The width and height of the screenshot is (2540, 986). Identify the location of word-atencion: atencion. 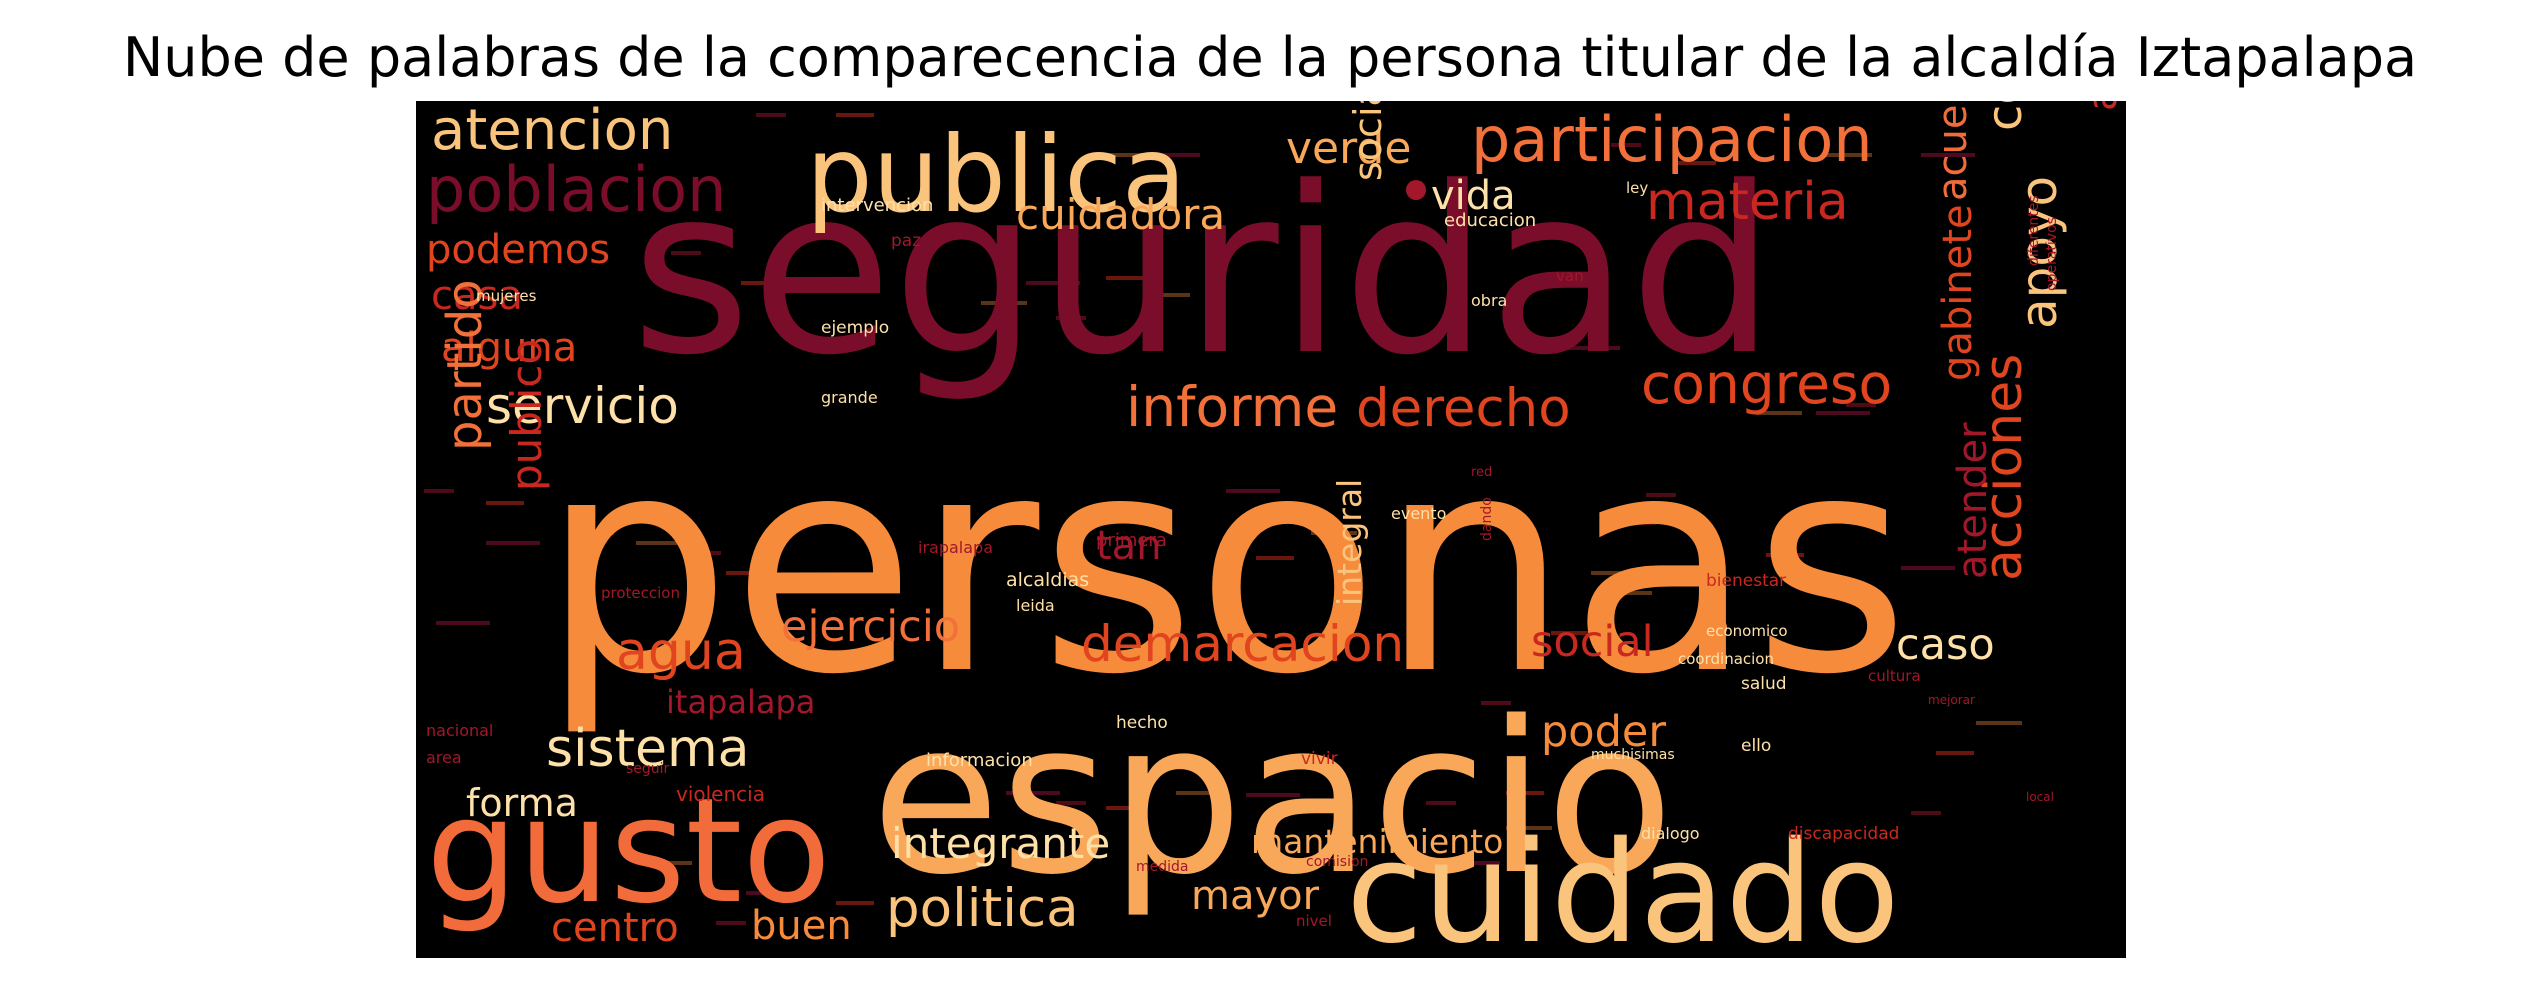
(552, 132).